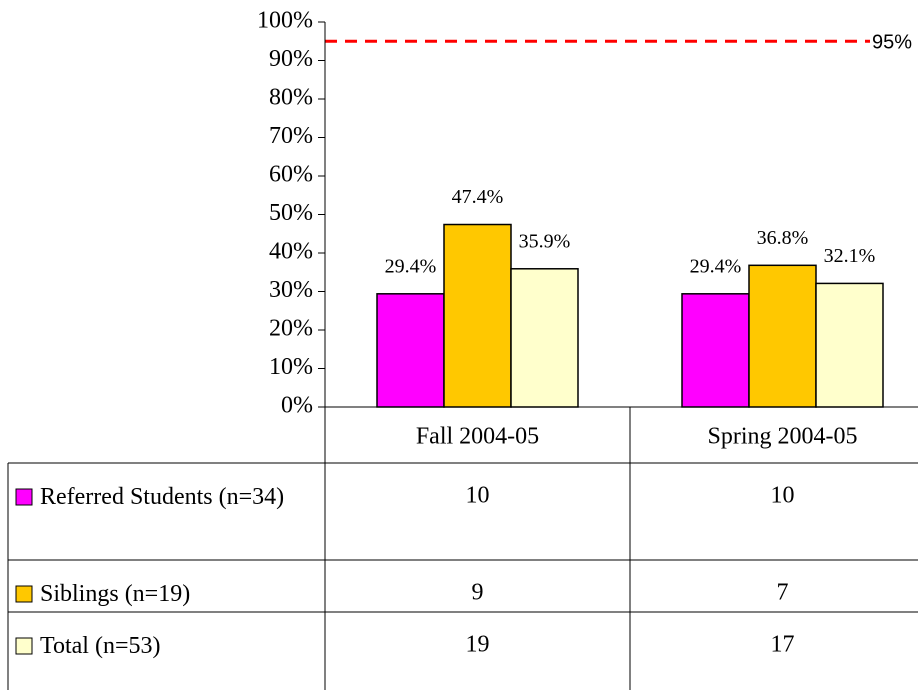 The width and height of the screenshot is (918, 700). Describe the element at coordinates (545, 241) in the screenshot. I see `value-label: 35.9%` at that location.